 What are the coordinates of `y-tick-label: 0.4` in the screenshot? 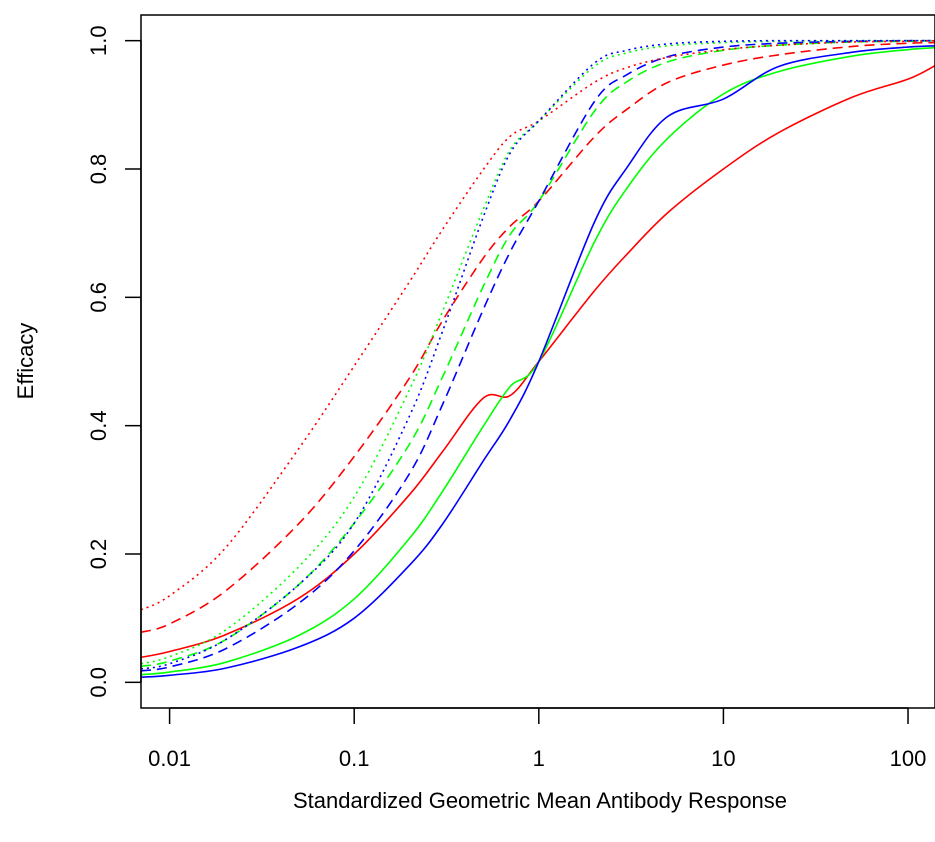 It's located at (98, 425).